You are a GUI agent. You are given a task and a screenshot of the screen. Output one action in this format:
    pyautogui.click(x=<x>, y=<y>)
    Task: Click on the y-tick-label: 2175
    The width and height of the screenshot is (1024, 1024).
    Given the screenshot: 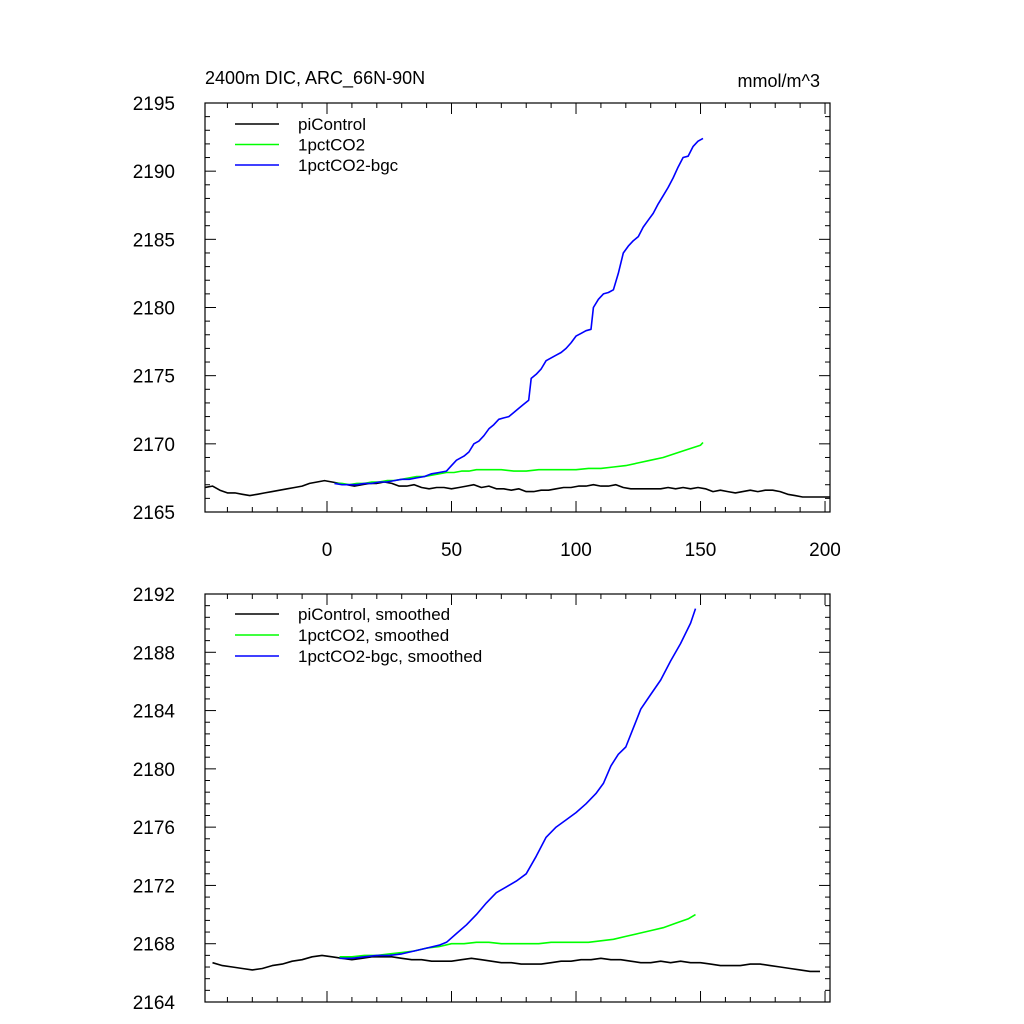 What is the action you would take?
    pyautogui.click(x=154, y=377)
    